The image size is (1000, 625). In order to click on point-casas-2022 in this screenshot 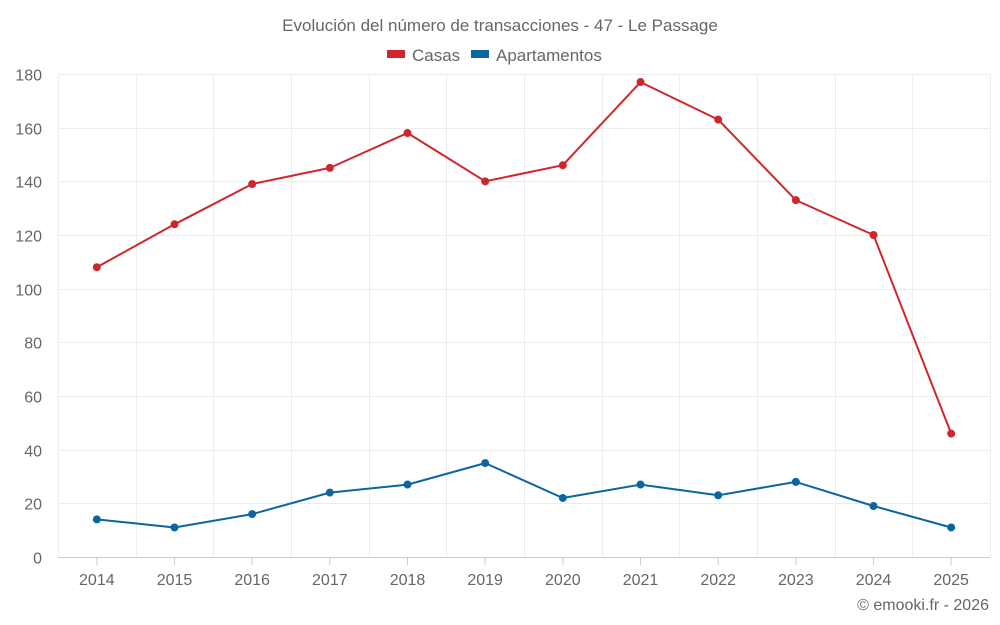, I will do `click(718, 119)`.